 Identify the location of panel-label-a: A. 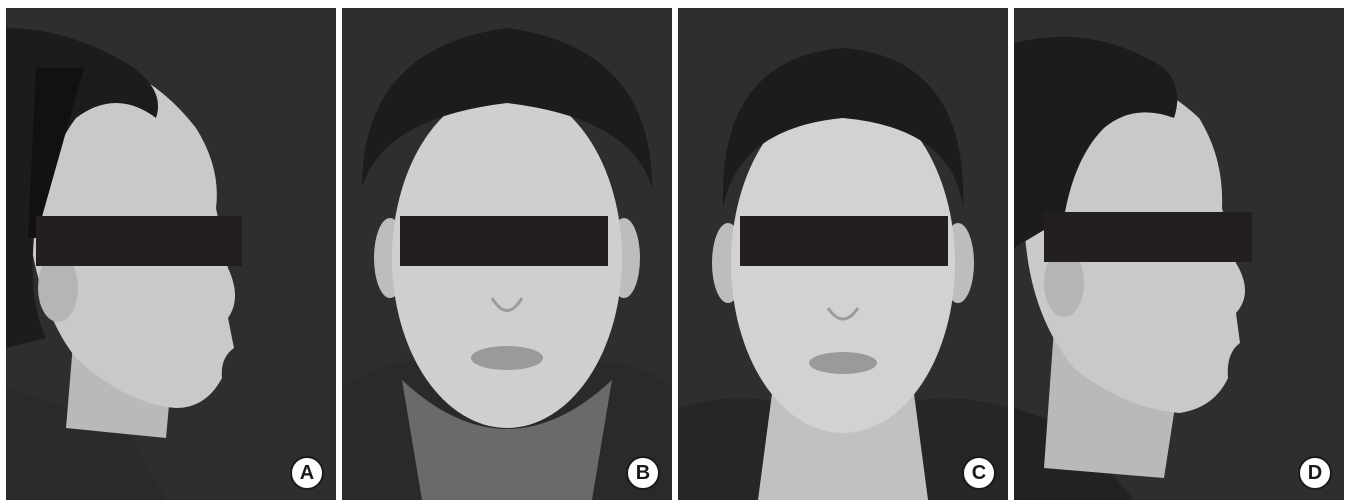
(307, 473).